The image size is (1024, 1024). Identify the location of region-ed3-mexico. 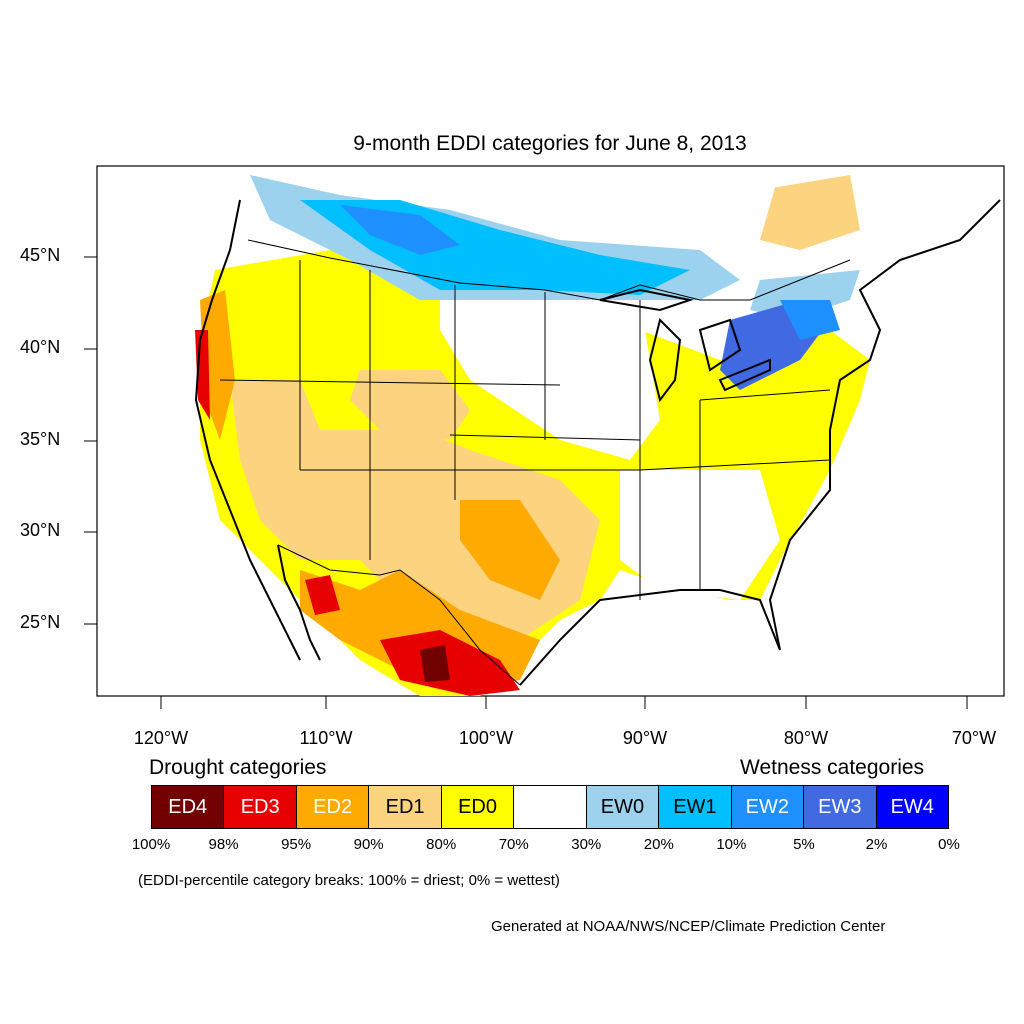
(450, 663).